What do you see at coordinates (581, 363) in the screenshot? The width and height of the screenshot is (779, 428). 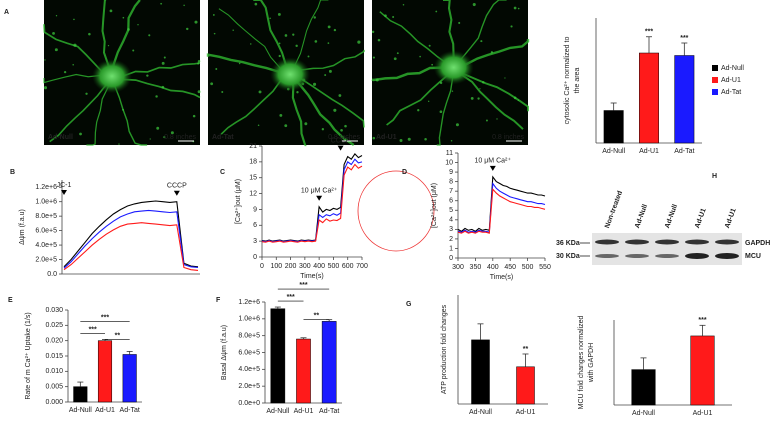 I see `y-axis-label: MCU fold changes normalized` at bounding box center [581, 363].